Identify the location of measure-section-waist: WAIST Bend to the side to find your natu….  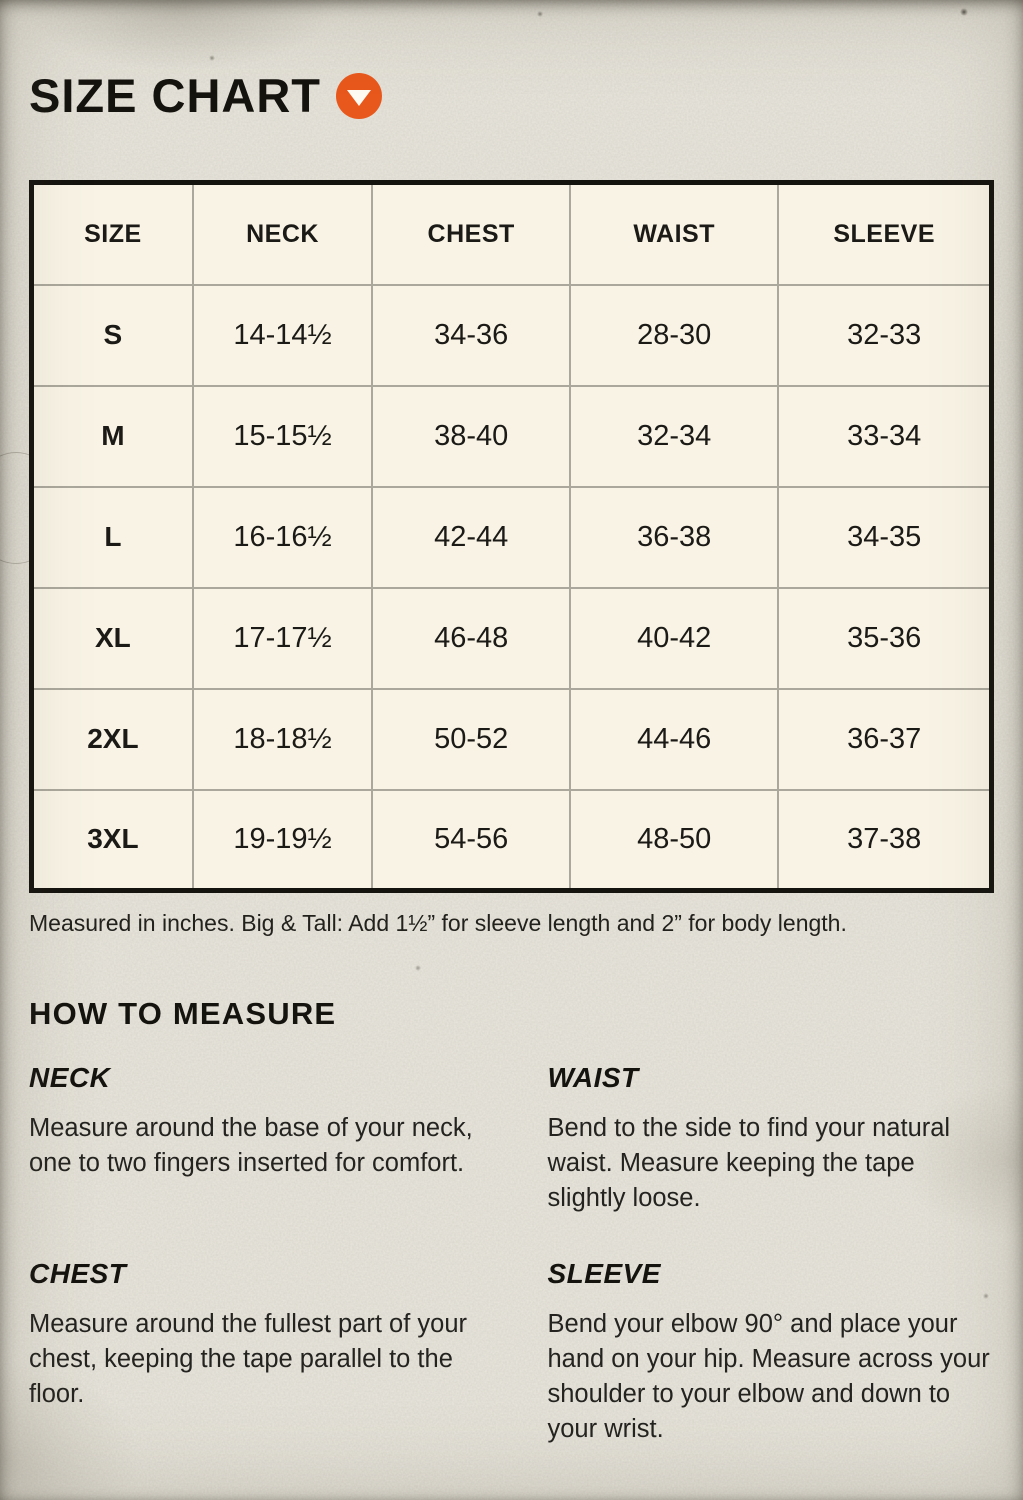
(771, 1139).